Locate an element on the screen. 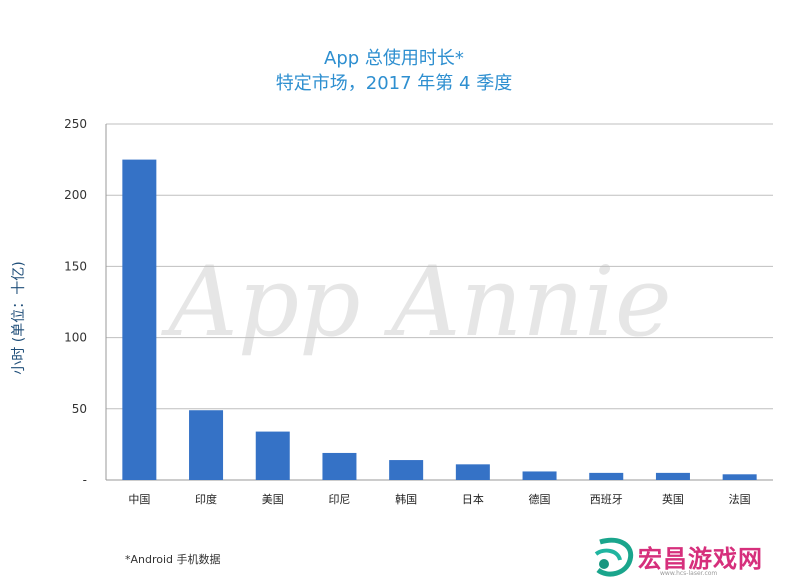 This screenshot has width=788, height=583. x-category-label: 印度 is located at coordinates (206, 499).